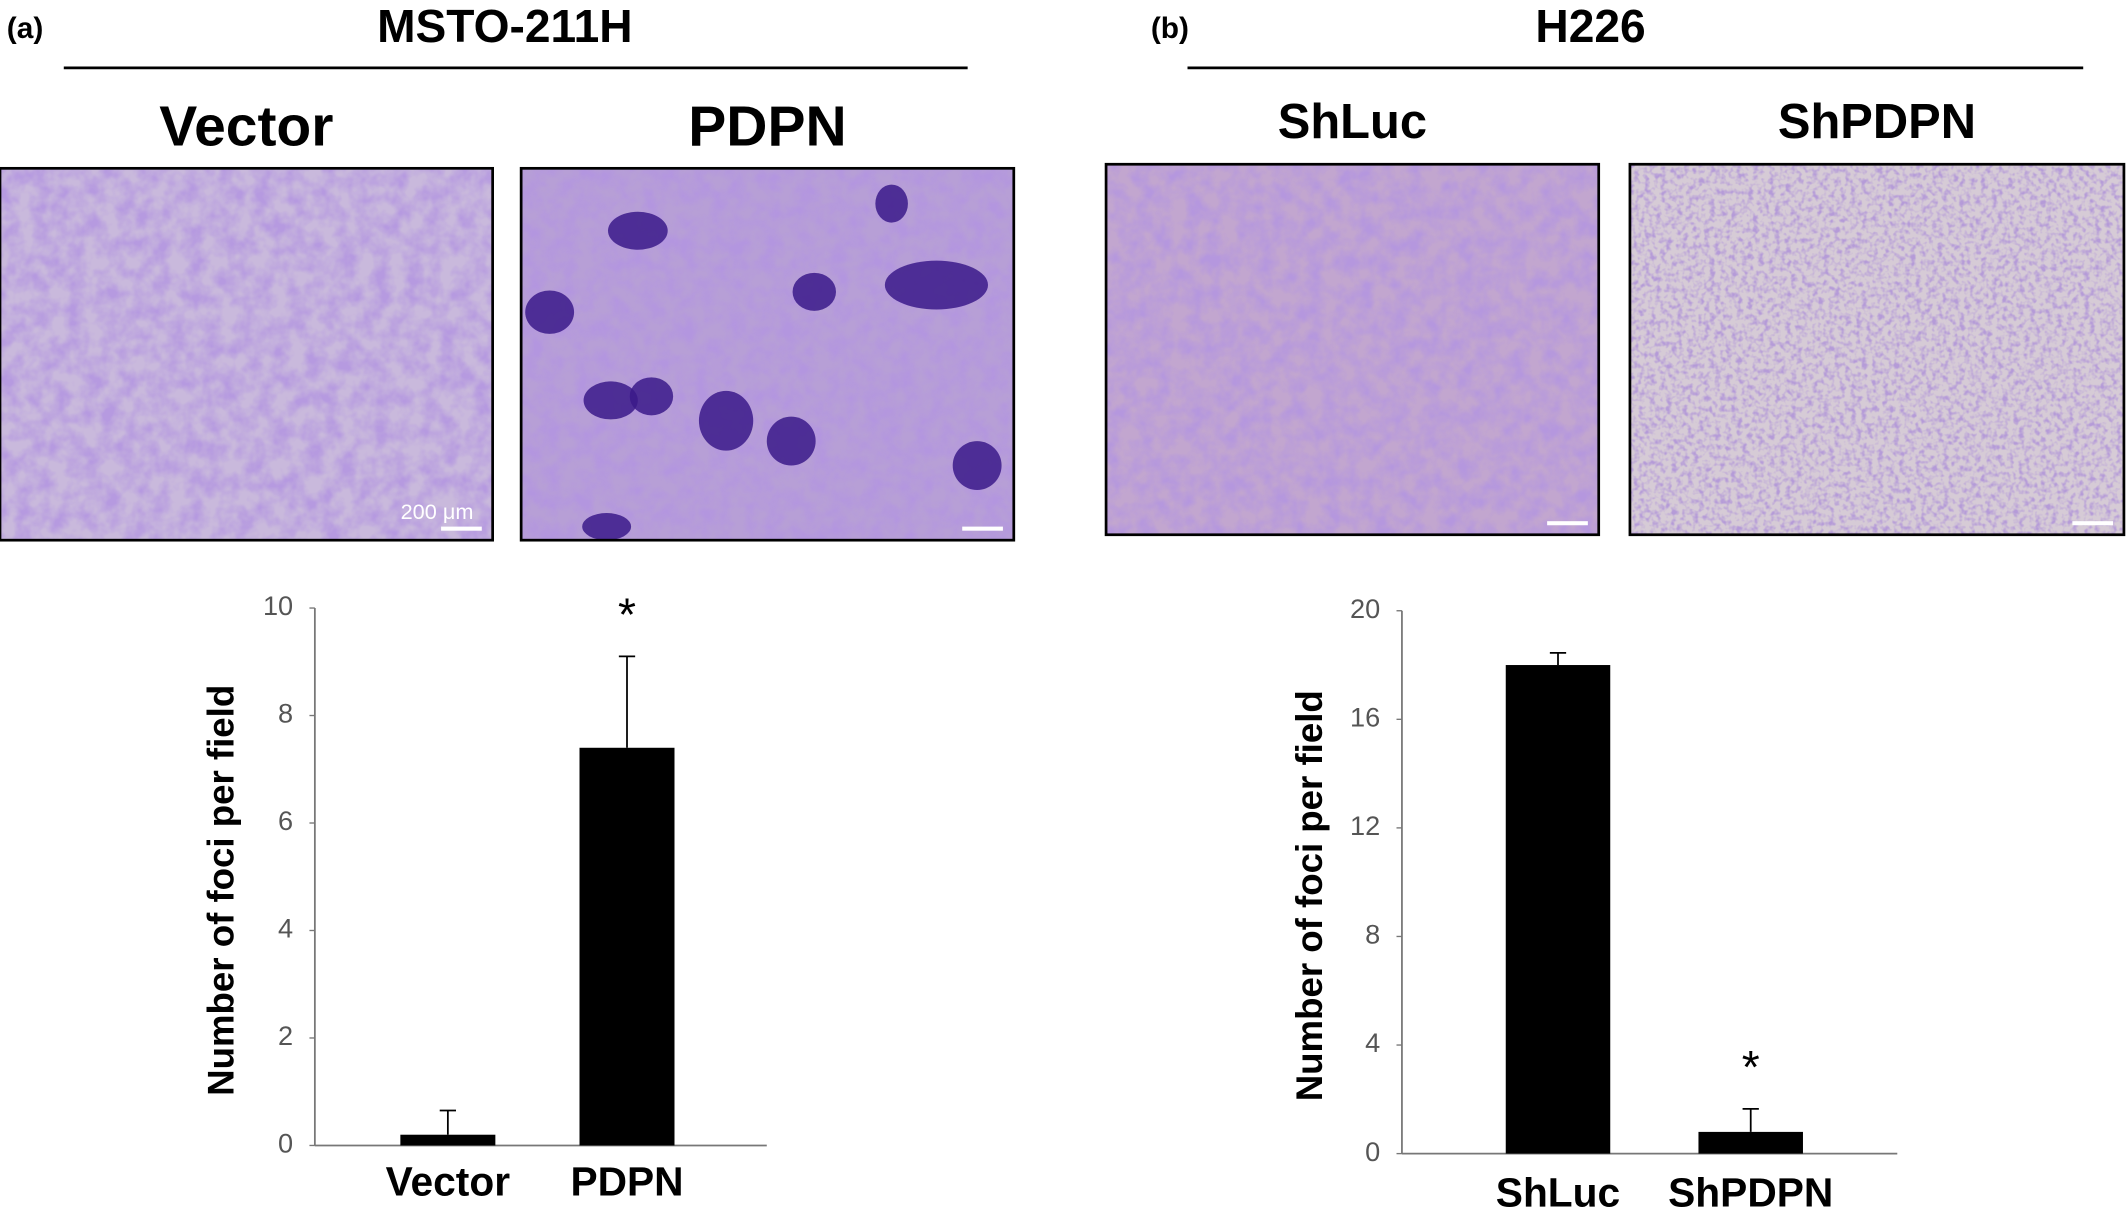 This screenshot has height=1231, width=2128. I want to click on panel-title: H226, so click(1590, 26).